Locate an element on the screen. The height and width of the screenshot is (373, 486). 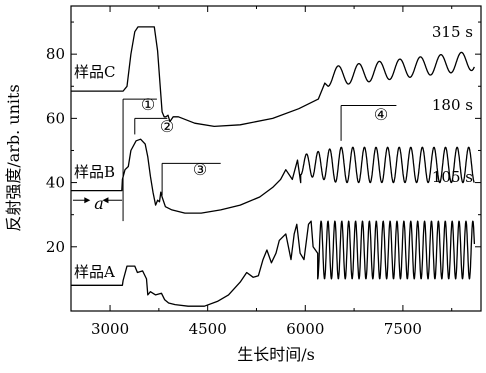
x-tick-label: 4500 is located at coordinates (208, 329).